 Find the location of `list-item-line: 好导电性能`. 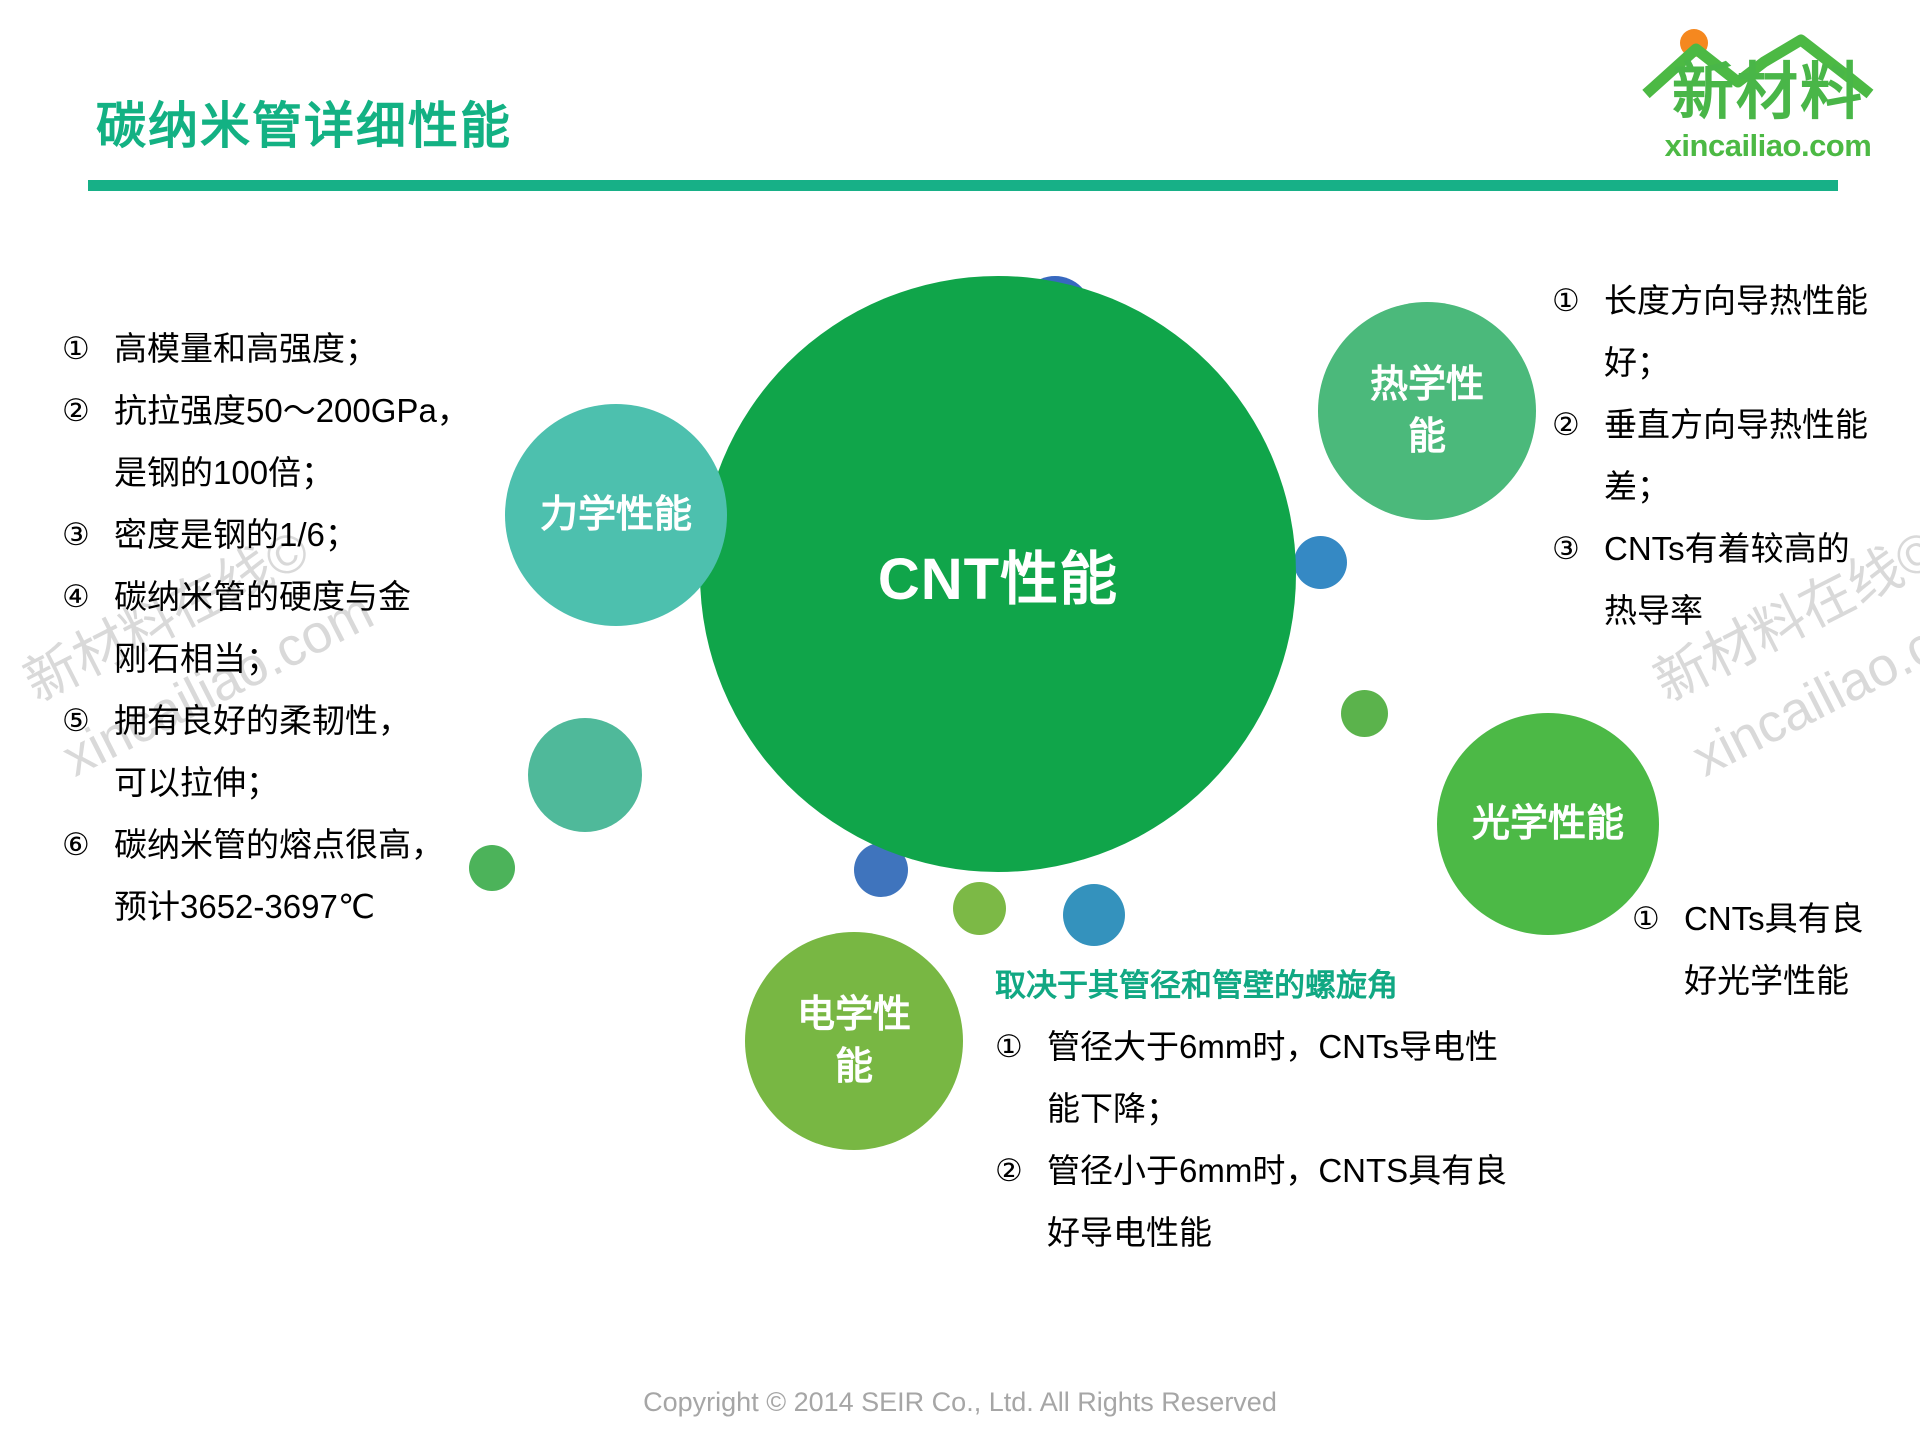

list-item-line: 好导电性能 is located at coordinates (1129, 1232).